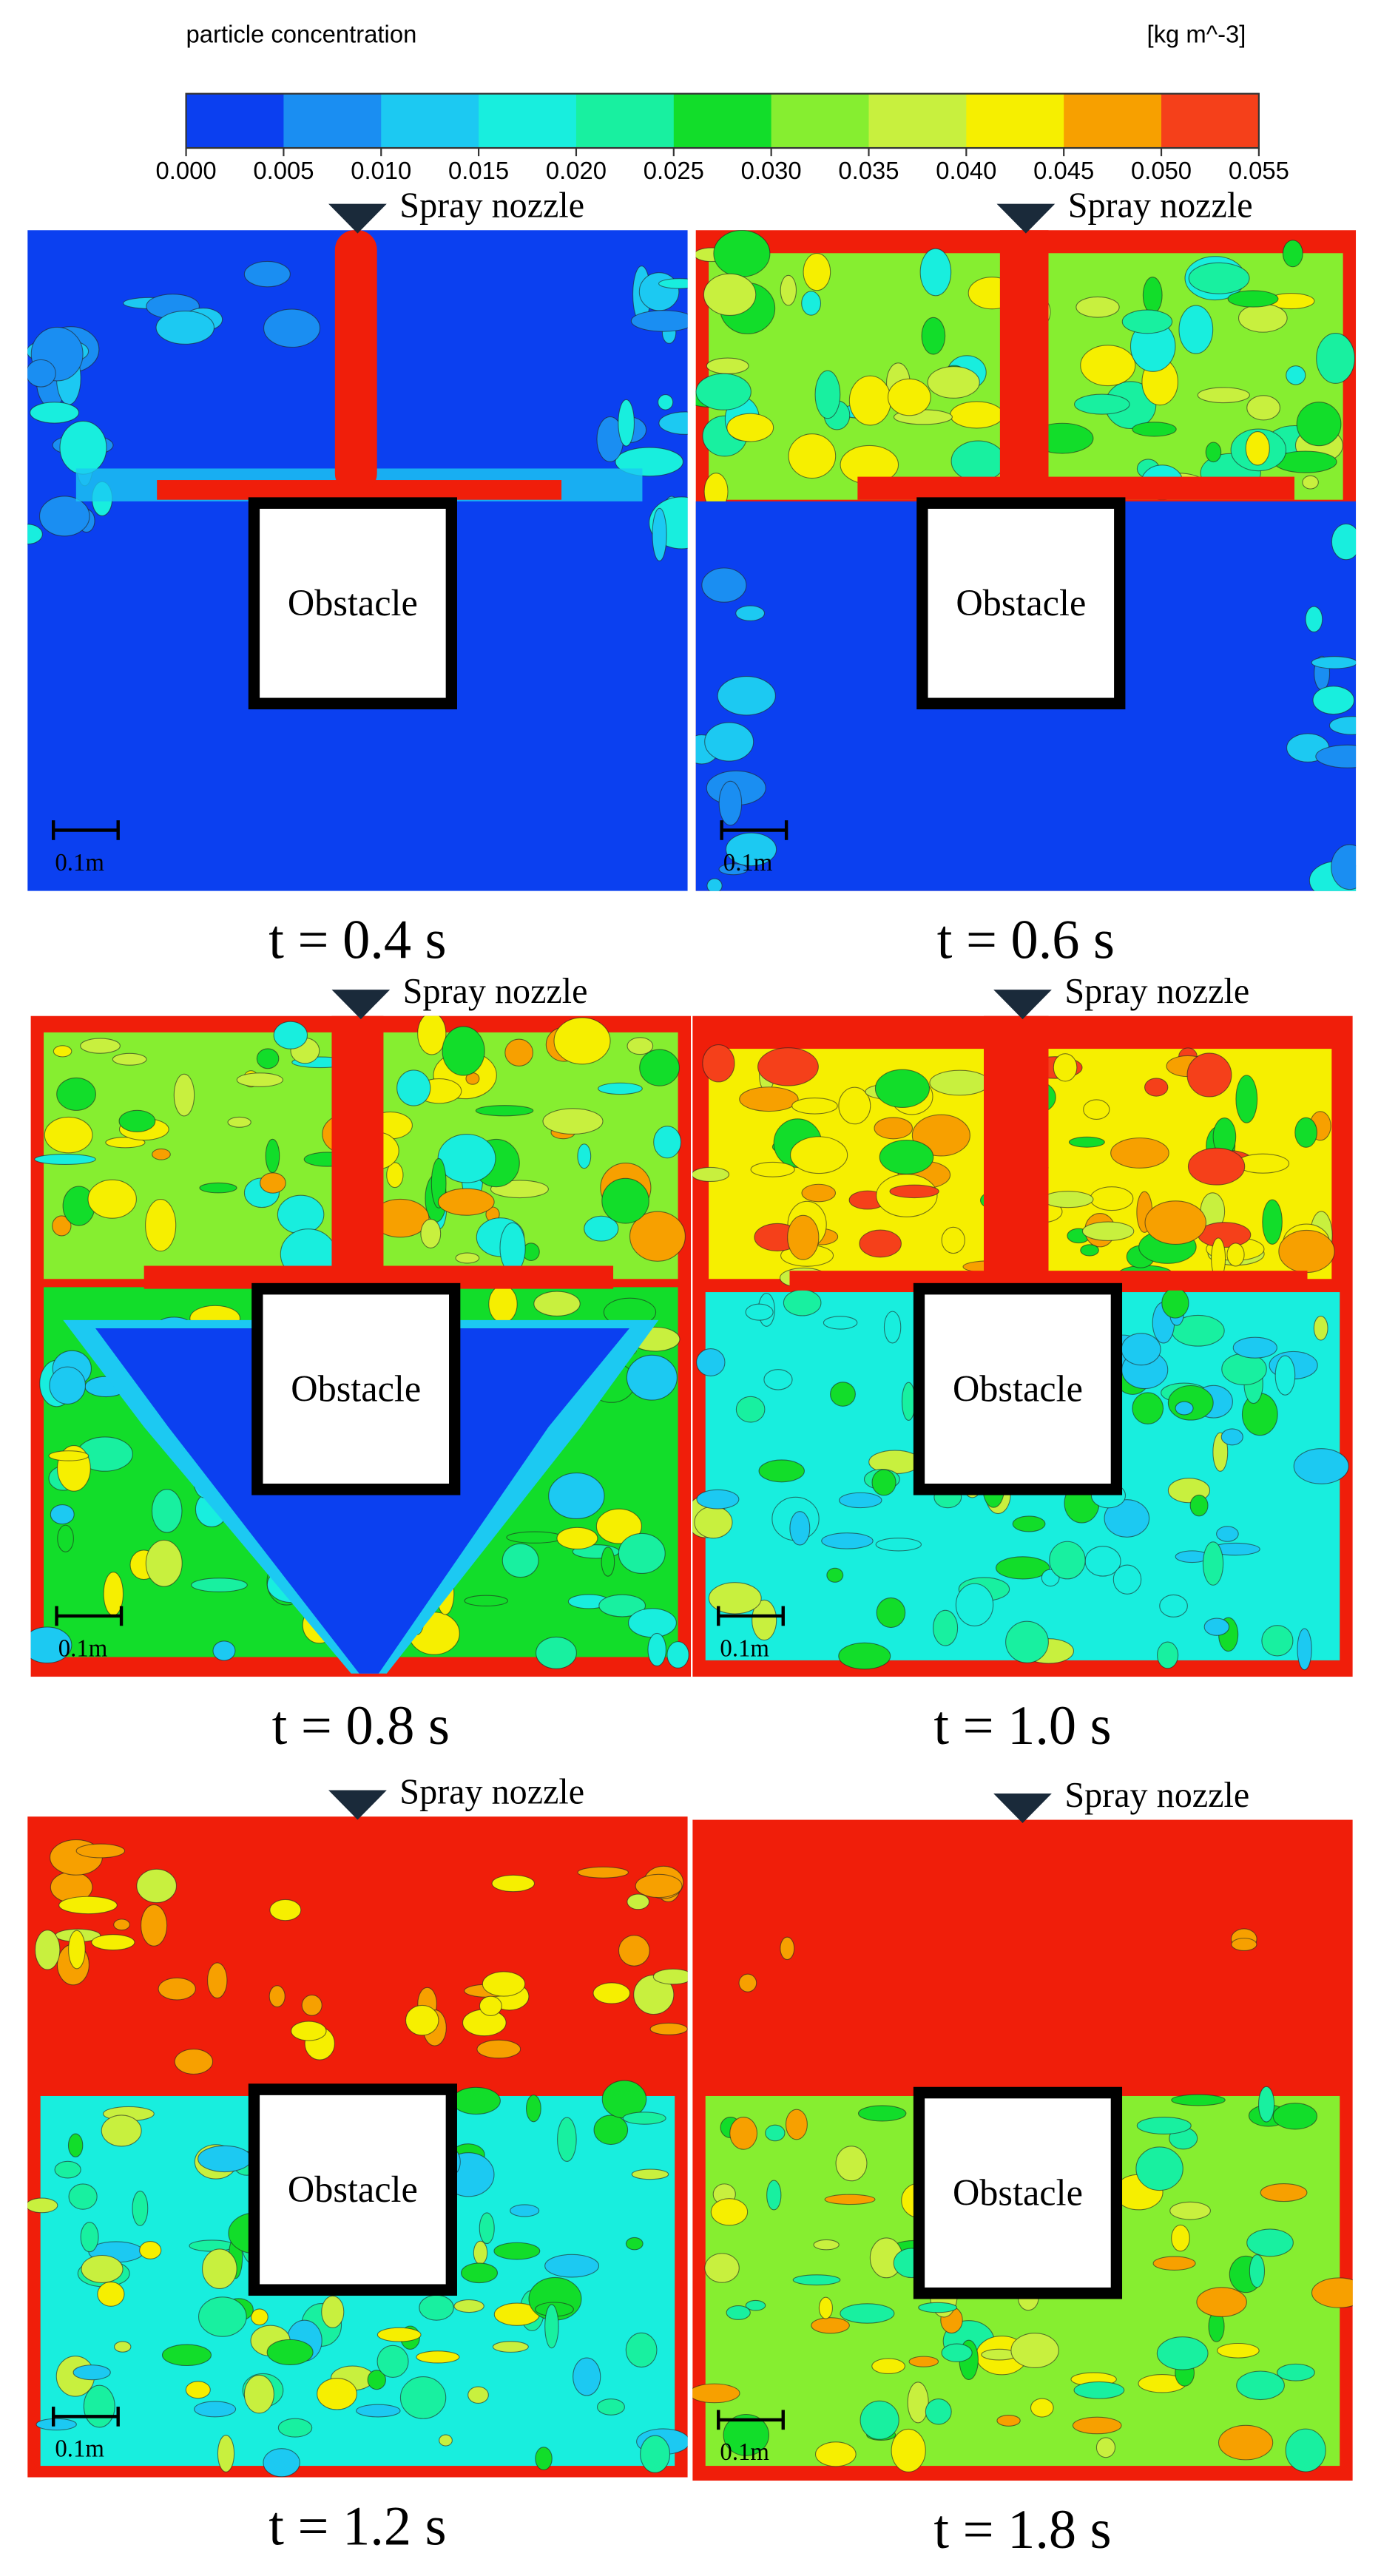 This screenshot has width=1398, height=2576. What do you see at coordinates (1160, 205) in the screenshot?
I see `nozzle-label: Spray nozzle` at bounding box center [1160, 205].